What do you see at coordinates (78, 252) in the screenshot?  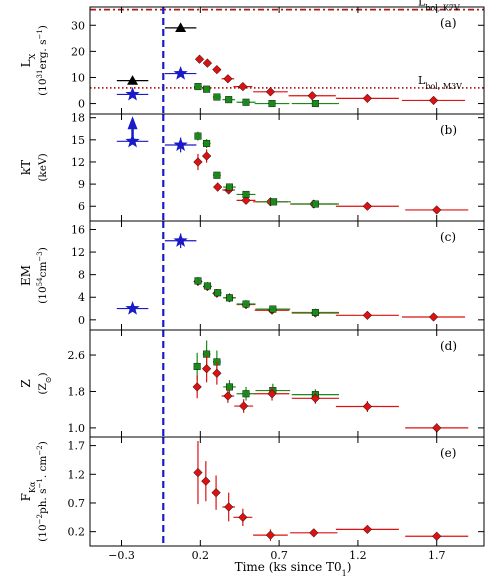 I see `y-tick-label: 12` at bounding box center [78, 252].